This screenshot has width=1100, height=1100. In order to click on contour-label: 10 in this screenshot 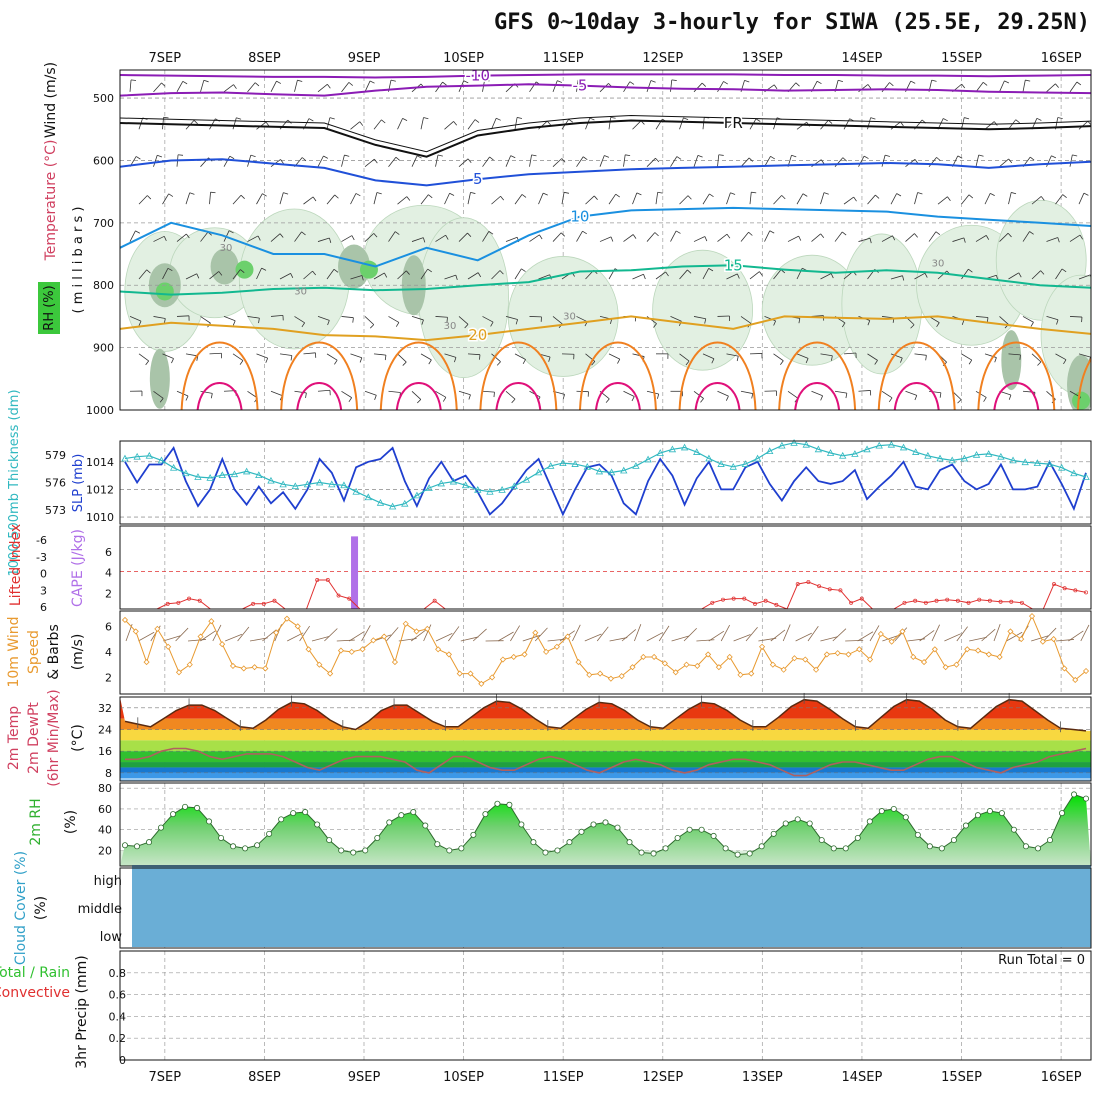, I will do `click(579, 217)`.